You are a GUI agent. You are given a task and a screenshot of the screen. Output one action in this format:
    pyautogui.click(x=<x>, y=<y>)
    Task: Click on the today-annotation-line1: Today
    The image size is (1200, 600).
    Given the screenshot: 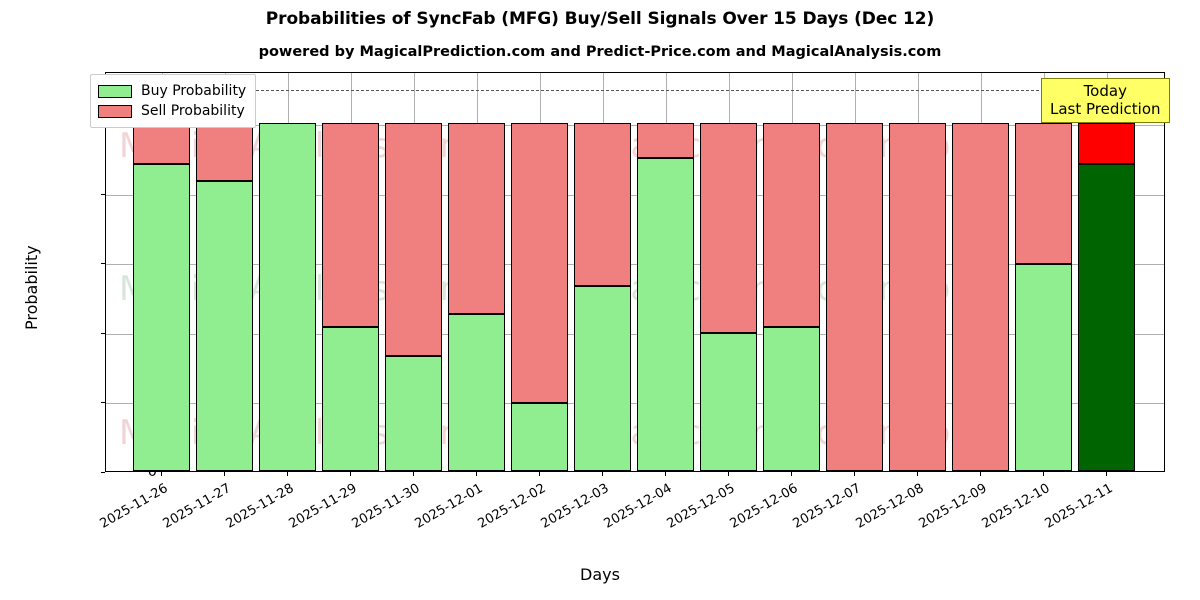 What is the action you would take?
    pyautogui.click(x=1105, y=91)
    